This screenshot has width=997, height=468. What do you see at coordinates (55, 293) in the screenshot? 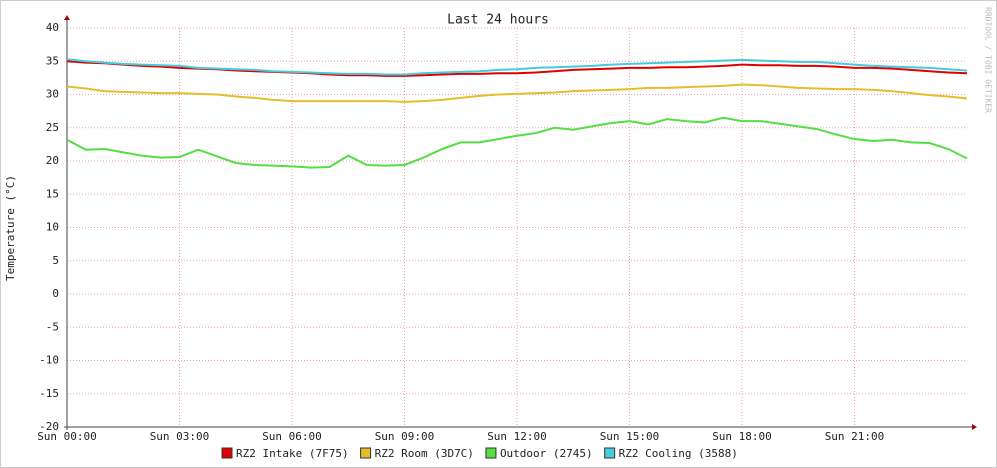
I see `y-tick-label: 0` at bounding box center [55, 293].